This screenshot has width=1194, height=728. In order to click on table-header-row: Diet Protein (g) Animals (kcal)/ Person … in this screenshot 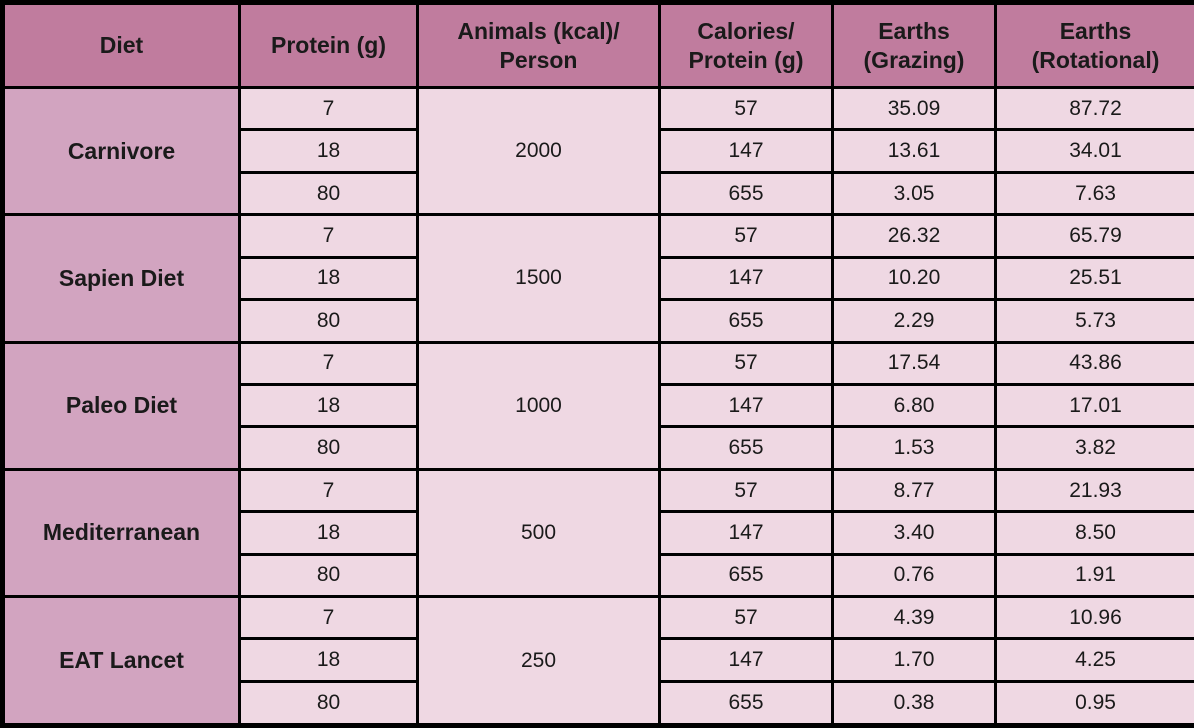, I will do `click(597, 45)`.